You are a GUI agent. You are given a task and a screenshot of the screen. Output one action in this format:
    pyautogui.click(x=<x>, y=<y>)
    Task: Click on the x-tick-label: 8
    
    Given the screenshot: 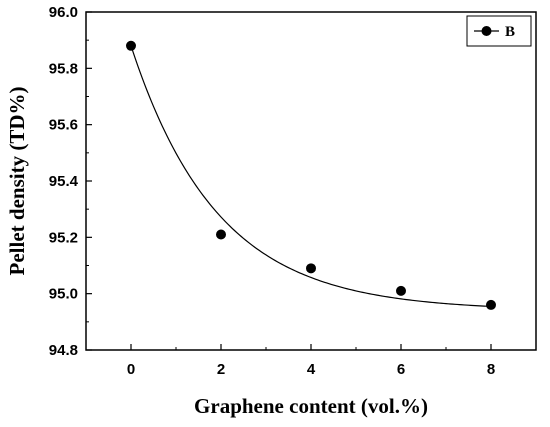 What is the action you would take?
    pyautogui.click(x=491, y=369)
    